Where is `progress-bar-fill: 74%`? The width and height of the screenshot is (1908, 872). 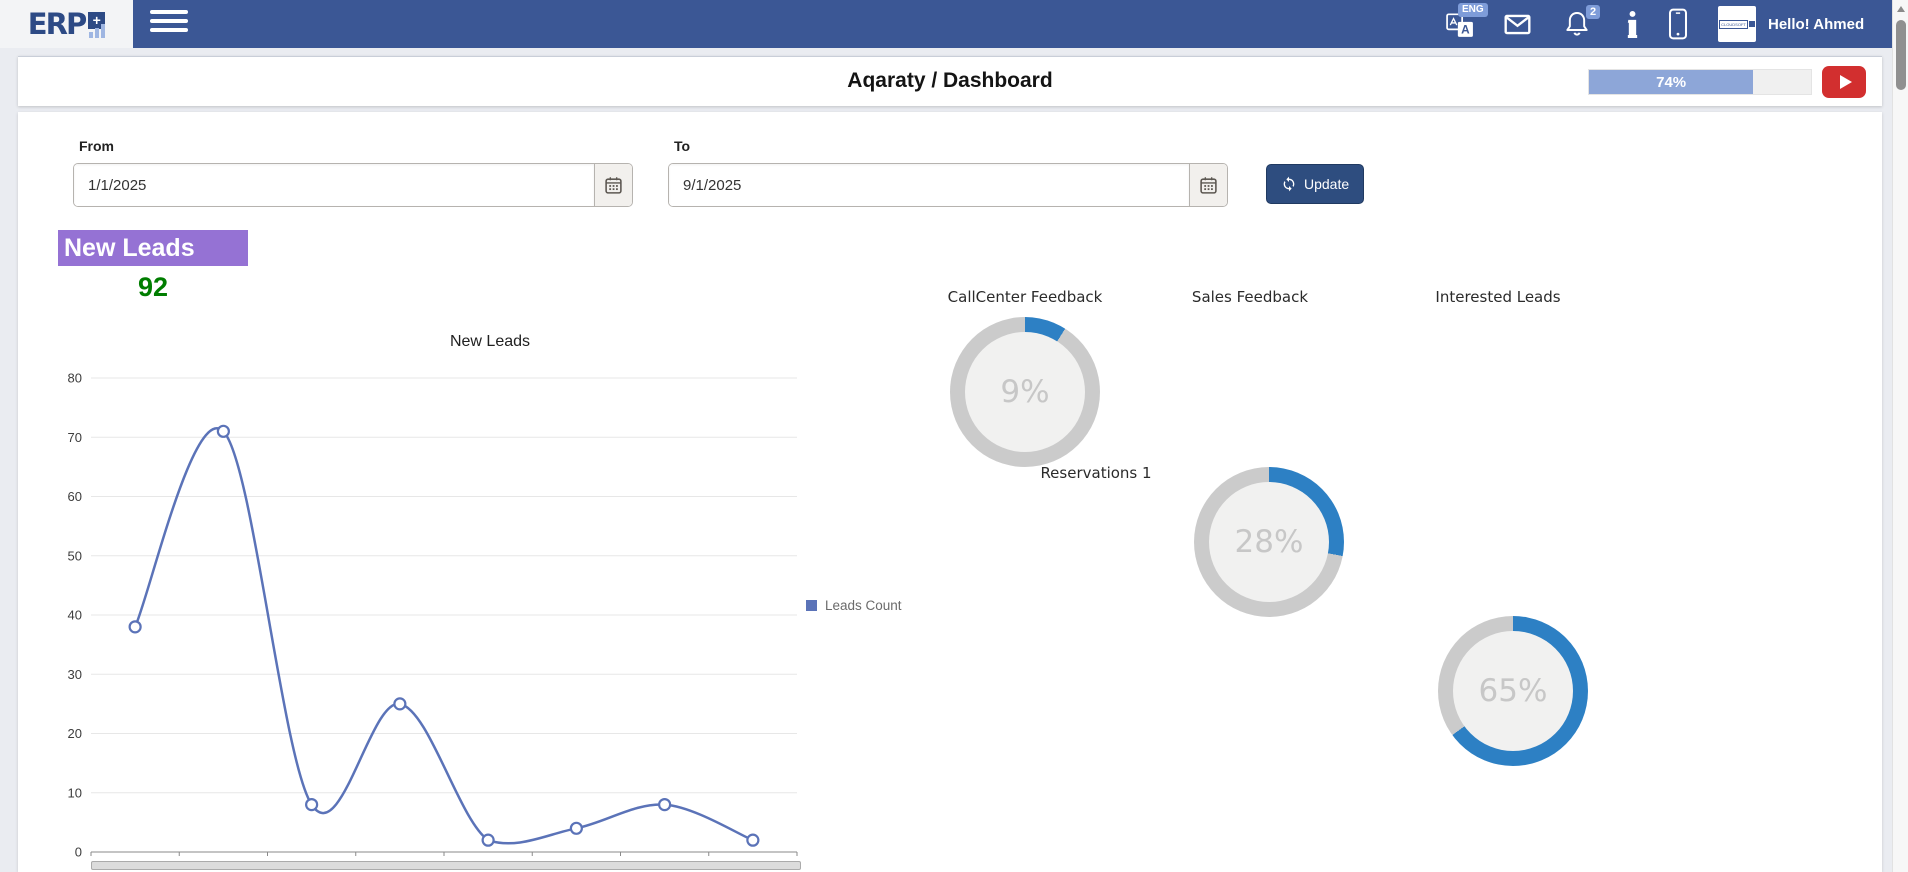 progress-bar-fill: 74% is located at coordinates (1671, 82).